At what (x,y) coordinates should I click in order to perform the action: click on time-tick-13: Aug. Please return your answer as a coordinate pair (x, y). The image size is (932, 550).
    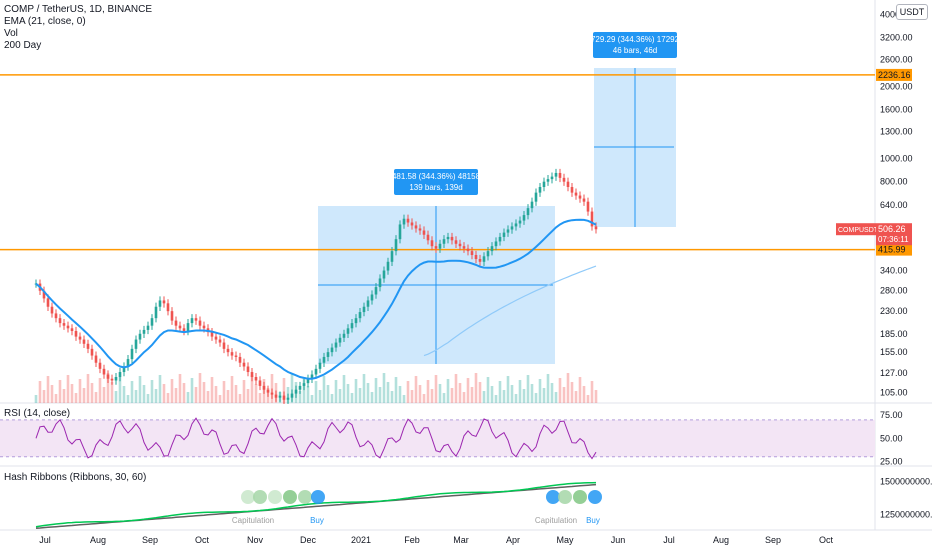
    Looking at the image, I should click on (721, 540).